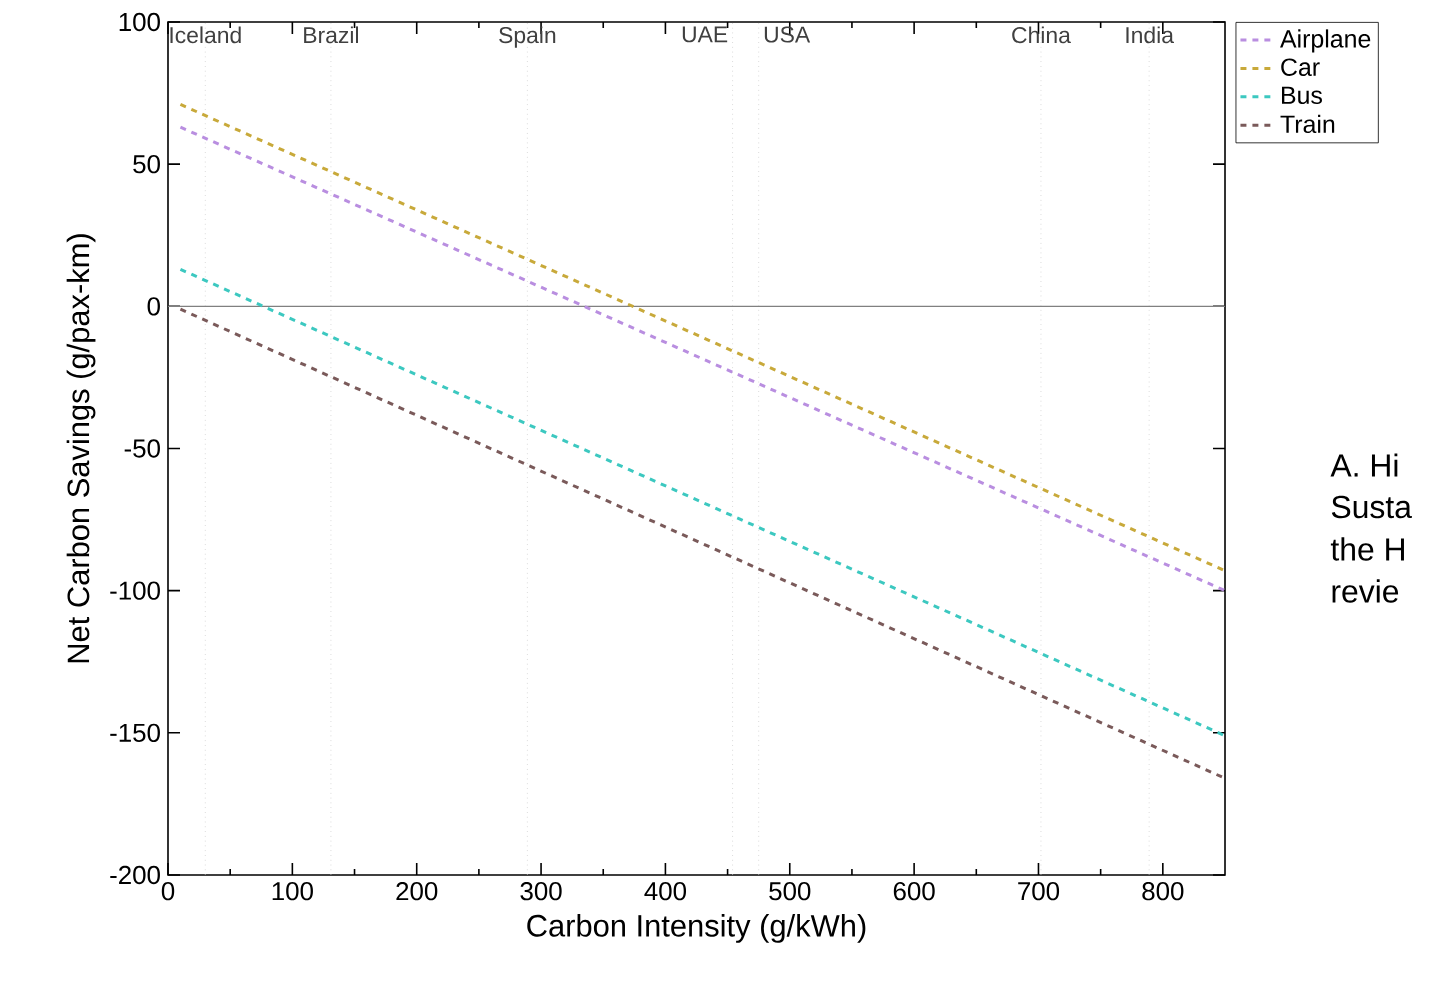  What do you see at coordinates (205, 35) in the screenshot?
I see `ref-line-label: Iceland` at bounding box center [205, 35].